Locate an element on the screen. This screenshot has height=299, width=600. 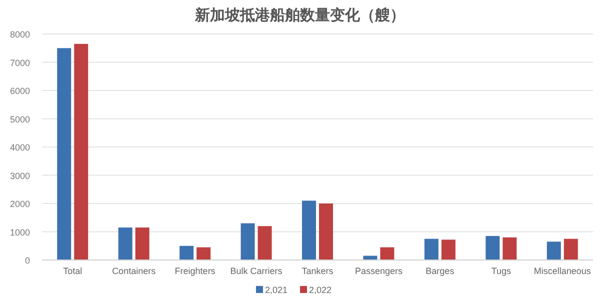
legend-label: 2,021 is located at coordinates (276, 290).